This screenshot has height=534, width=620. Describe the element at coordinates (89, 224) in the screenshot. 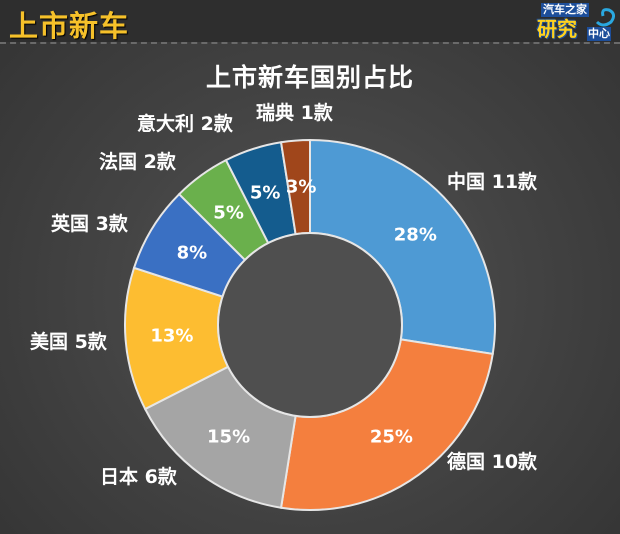

I see `category-label: 英国 3款` at that location.